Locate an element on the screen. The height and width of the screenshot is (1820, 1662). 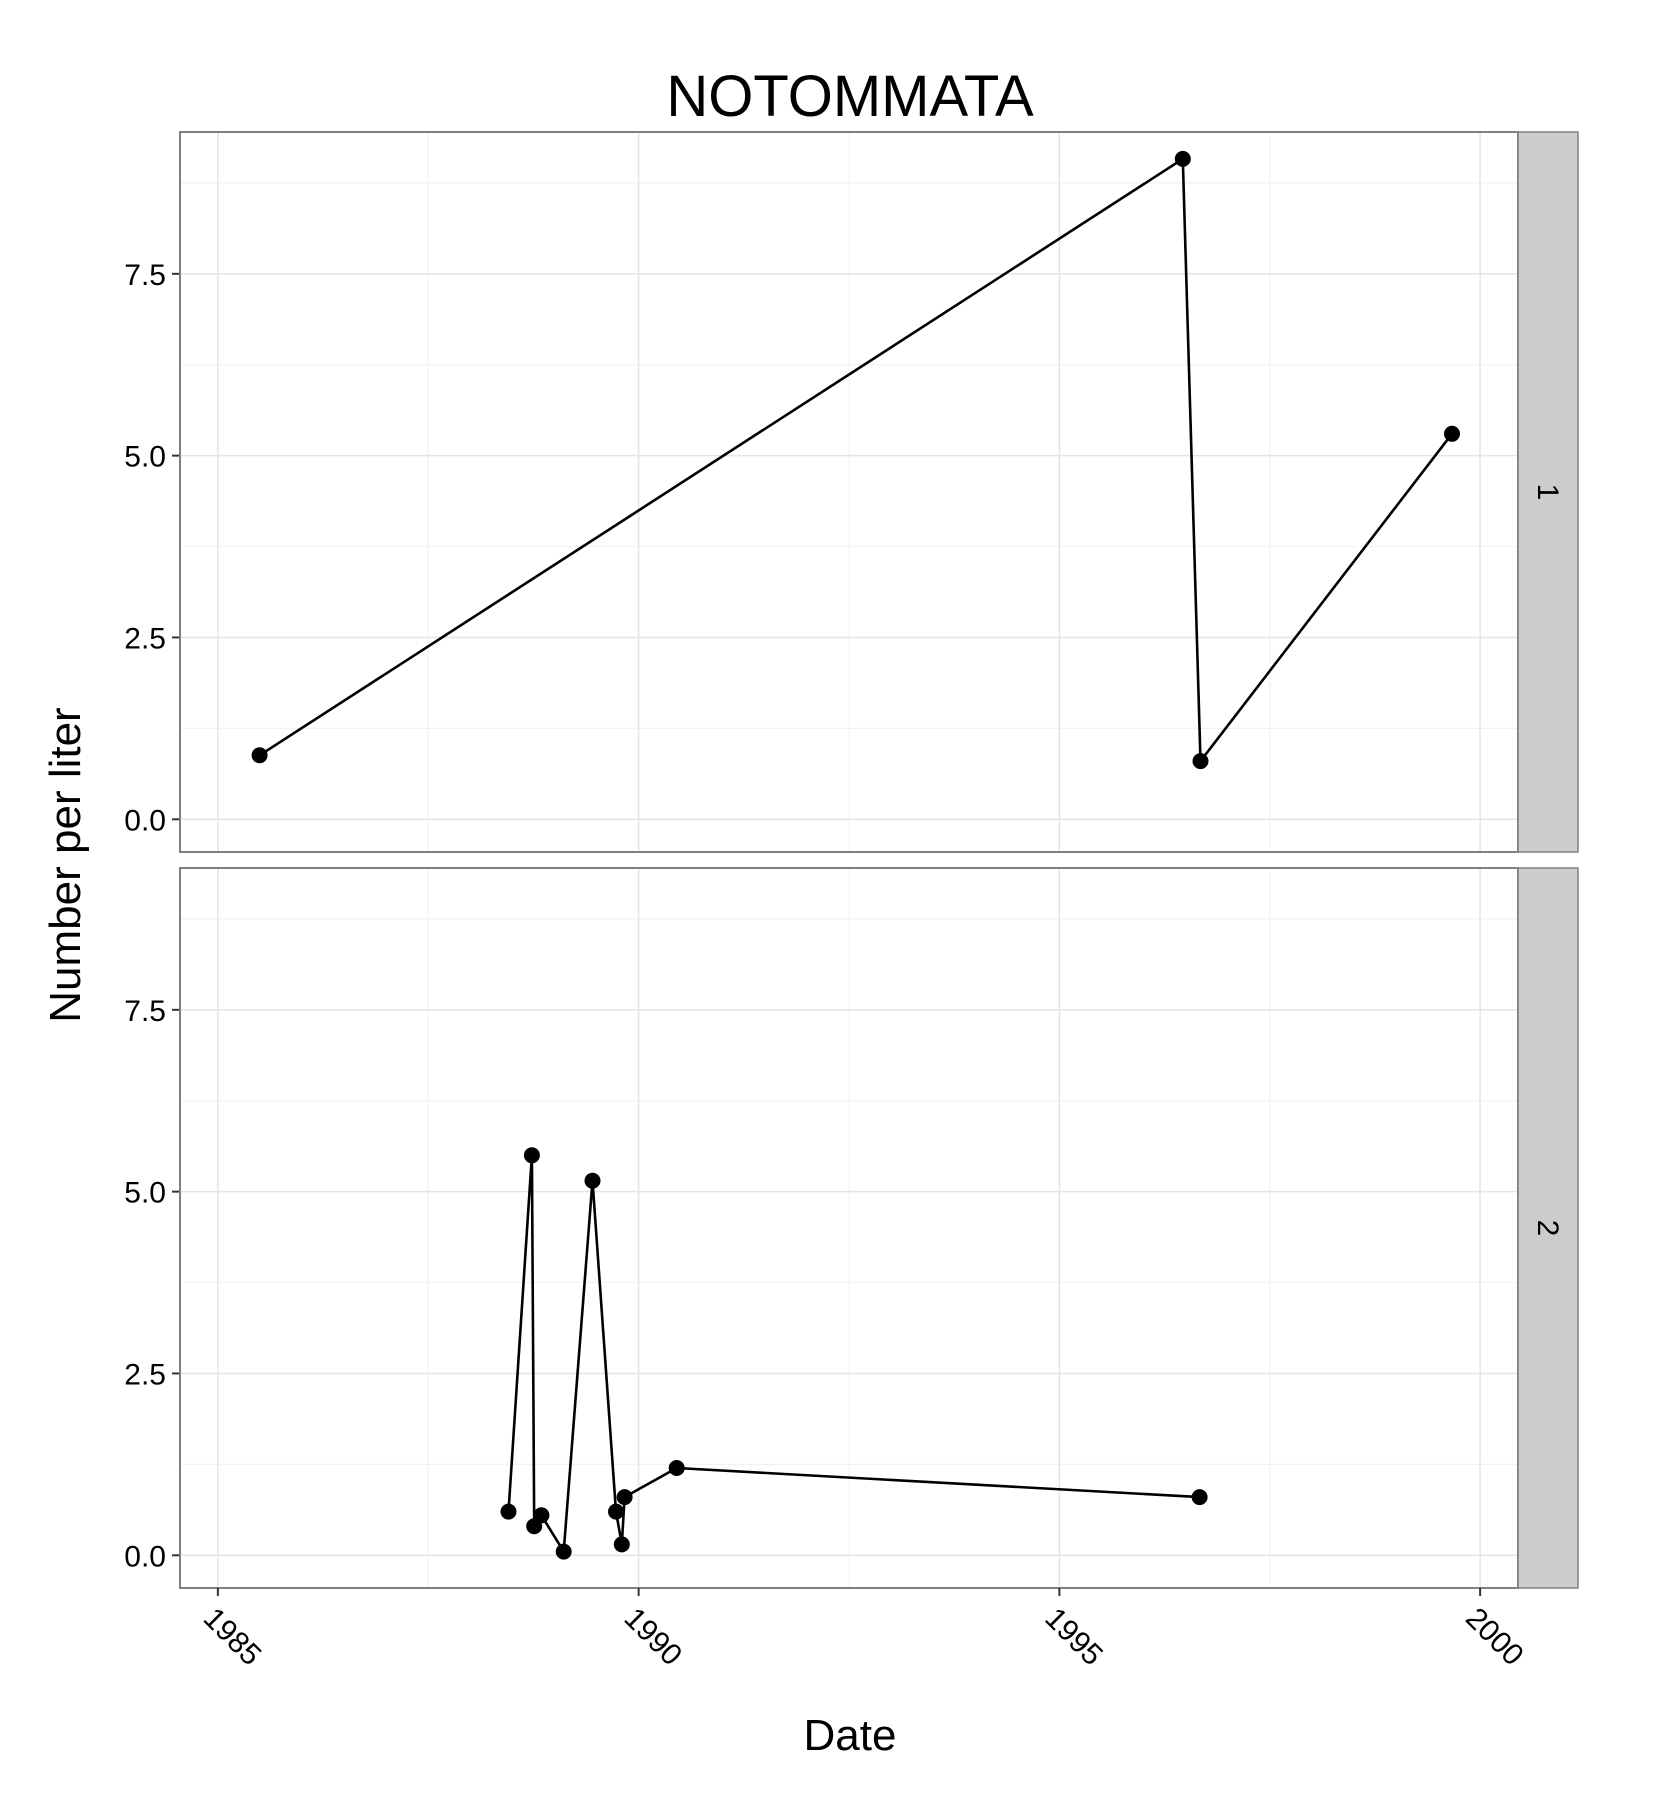
x-axis: 1985 1990 1995 2000 is located at coordinates (863, 1630).